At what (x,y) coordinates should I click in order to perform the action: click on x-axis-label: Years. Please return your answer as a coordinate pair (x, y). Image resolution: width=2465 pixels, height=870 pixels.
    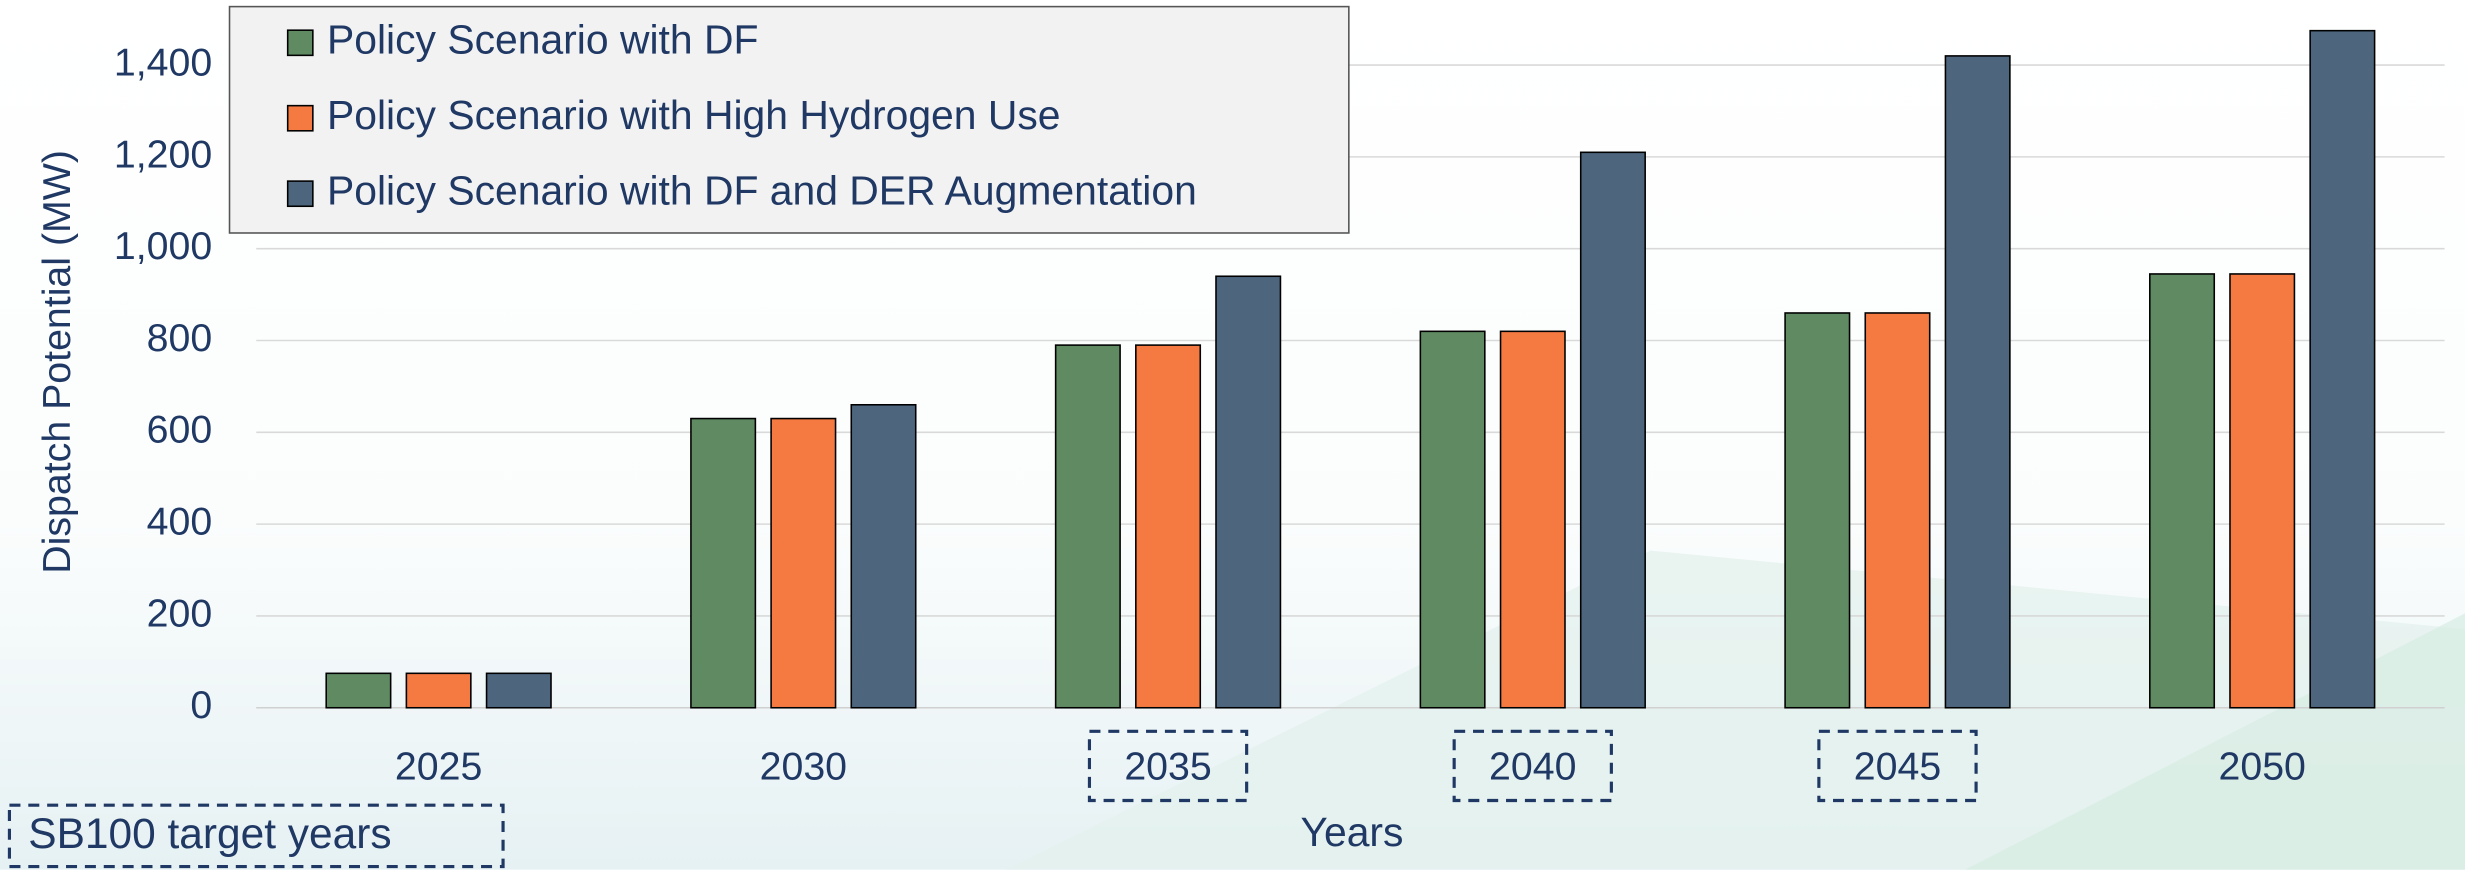
    Looking at the image, I should click on (1351, 832).